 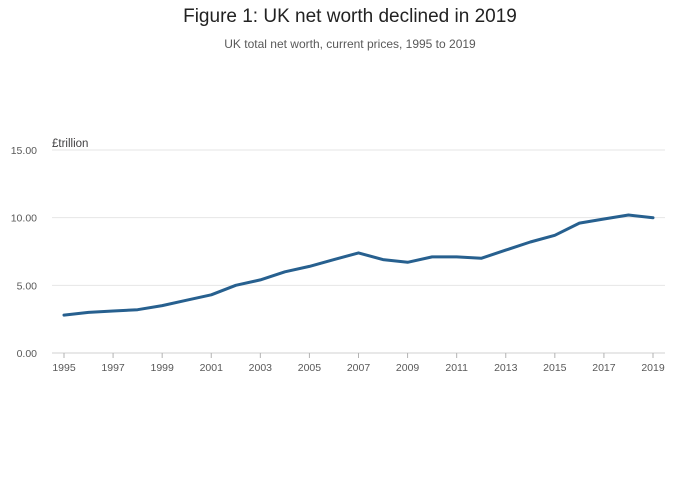 What do you see at coordinates (604, 219) in the screenshot?
I see `data-point-2017` at bounding box center [604, 219].